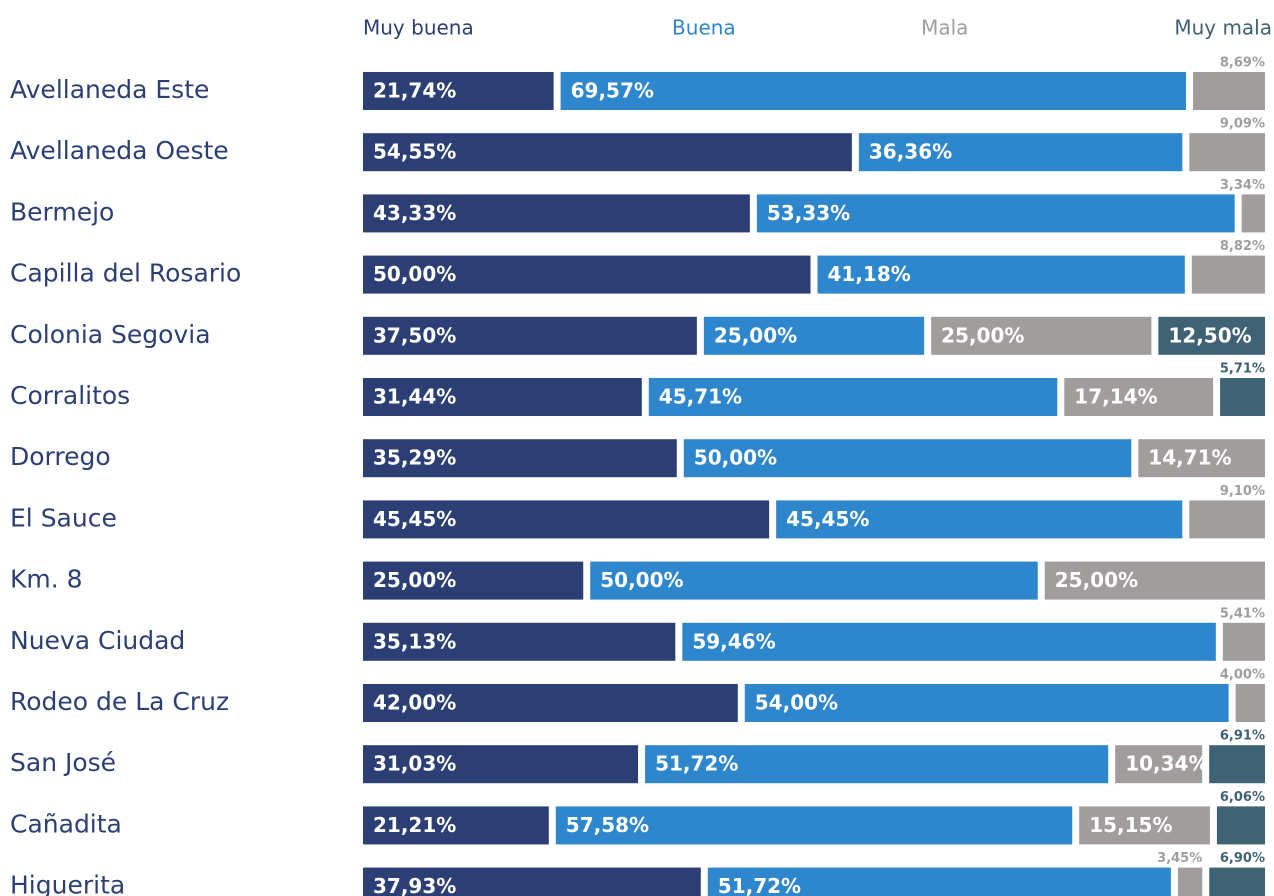 This screenshot has height=896, width=1274. Describe the element at coordinates (414, 91) in the screenshot. I see `value-label: 21,74%` at that location.